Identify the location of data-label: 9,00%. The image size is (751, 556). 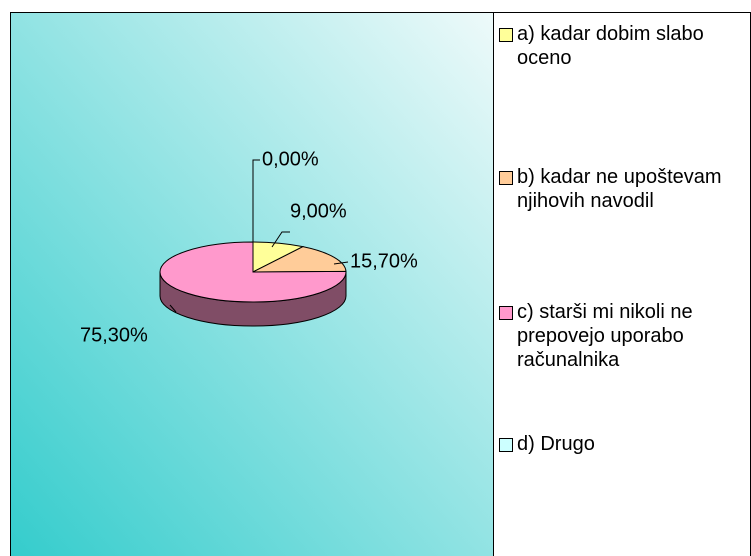
(318, 211).